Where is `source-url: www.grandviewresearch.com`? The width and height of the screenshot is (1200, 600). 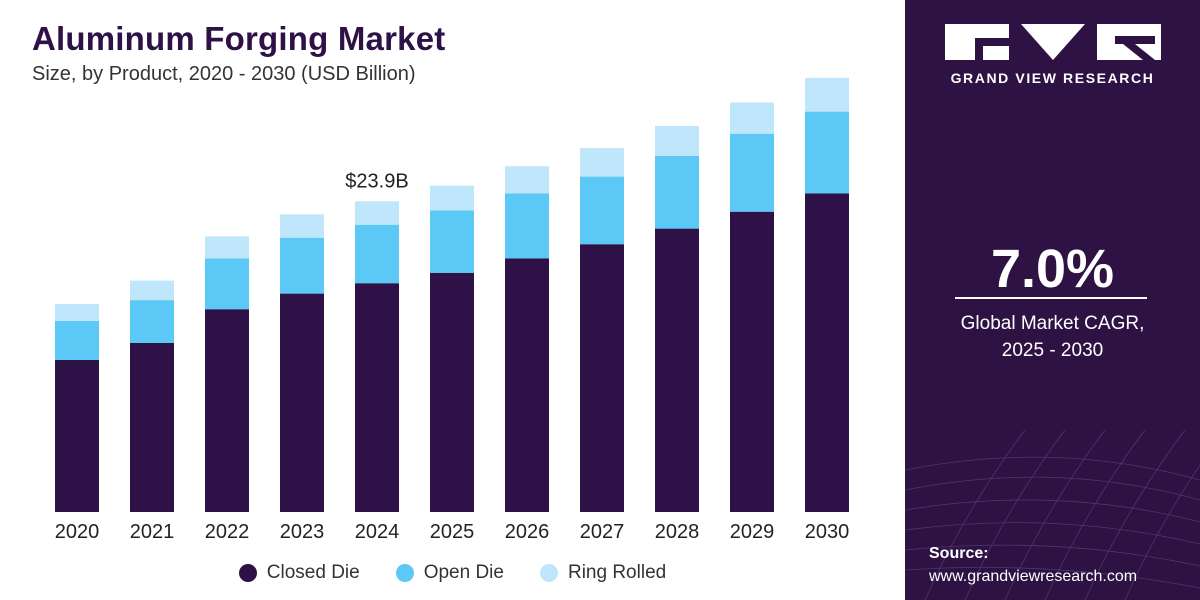
source-url: www.grandviewresearch.com is located at coordinates (1033, 576).